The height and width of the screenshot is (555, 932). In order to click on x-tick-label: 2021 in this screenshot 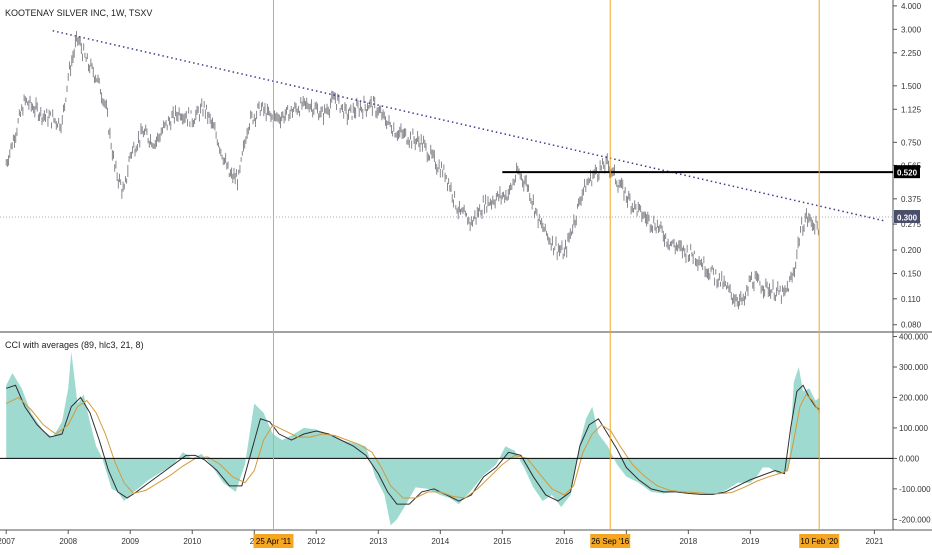, I will do `click(874, 541)`.